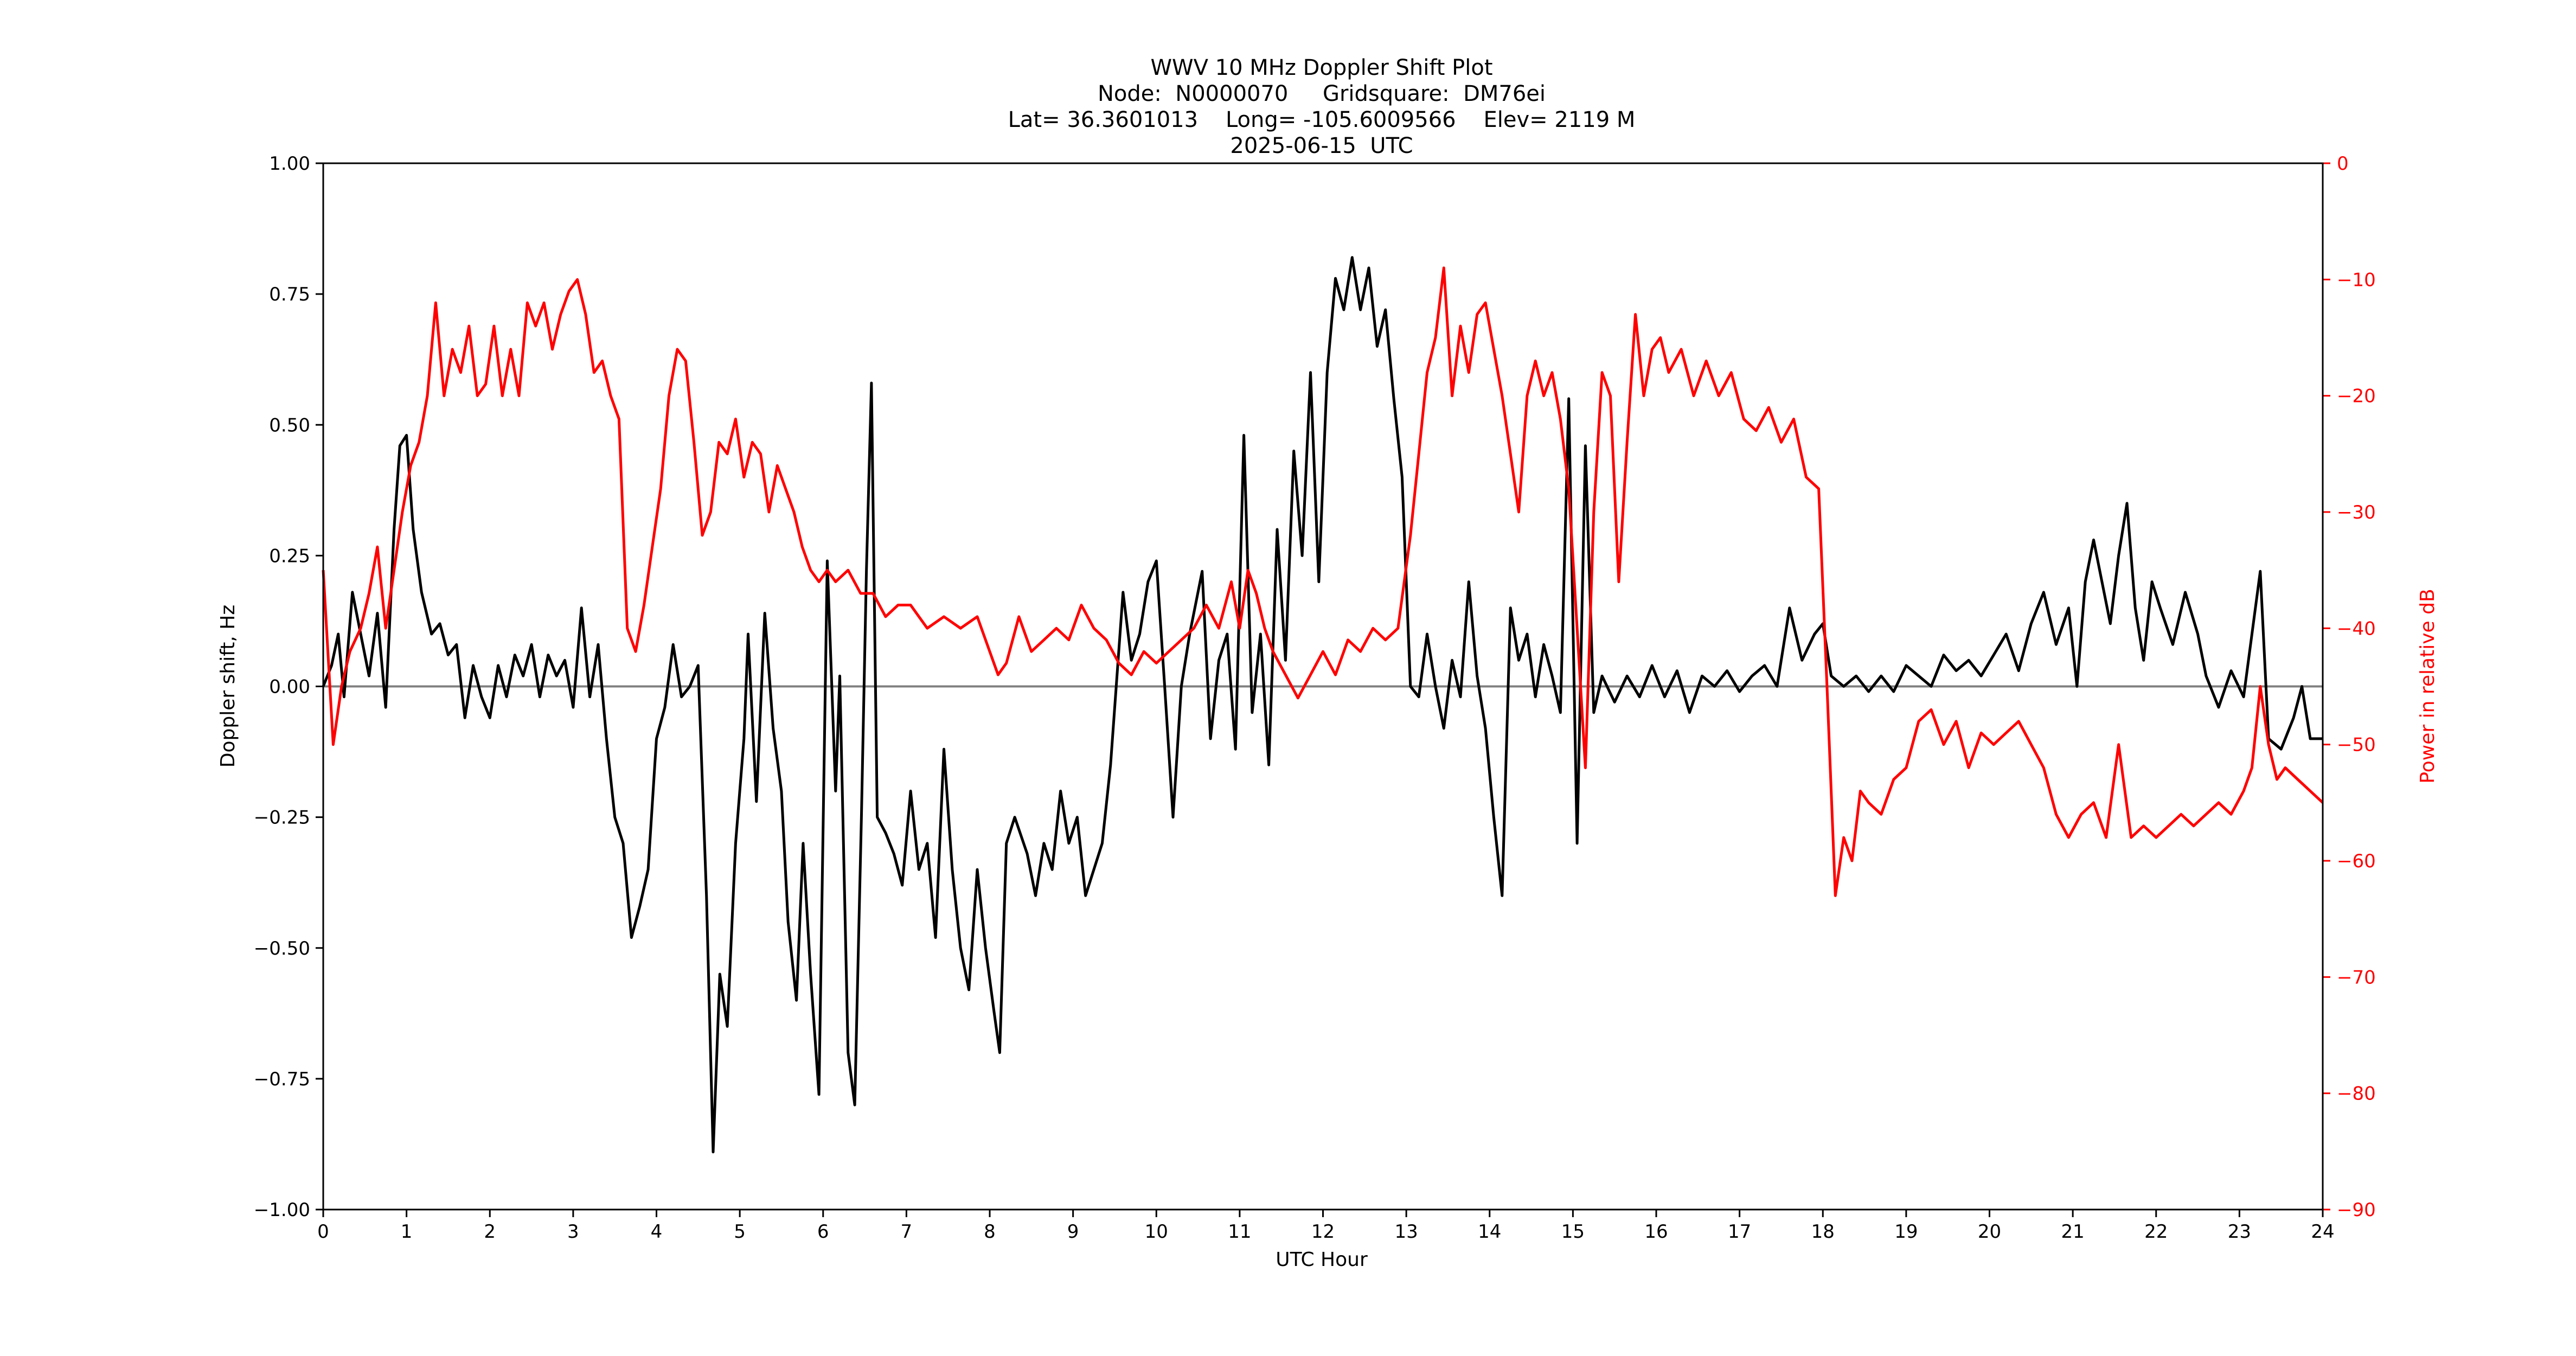 Image resolution: width=2576 pixels, height=1356 pixels. What do you see at coordinates (282, 949) in the screenshot?
I see `y-left-tick-label: −0.50` at bounding box center [282, 949].